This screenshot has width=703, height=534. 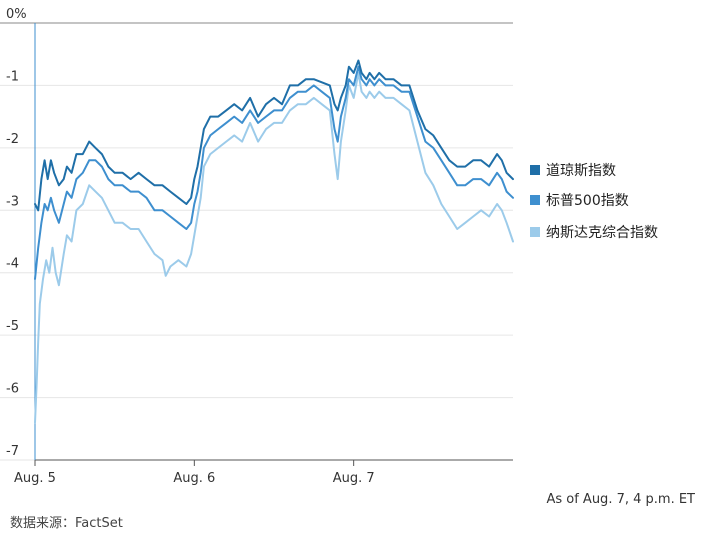 What do you see at coordinates (66, 523) in the screenshot?
I see `source-note: 数据来源：FactSet` at bounding box center [66, 523].